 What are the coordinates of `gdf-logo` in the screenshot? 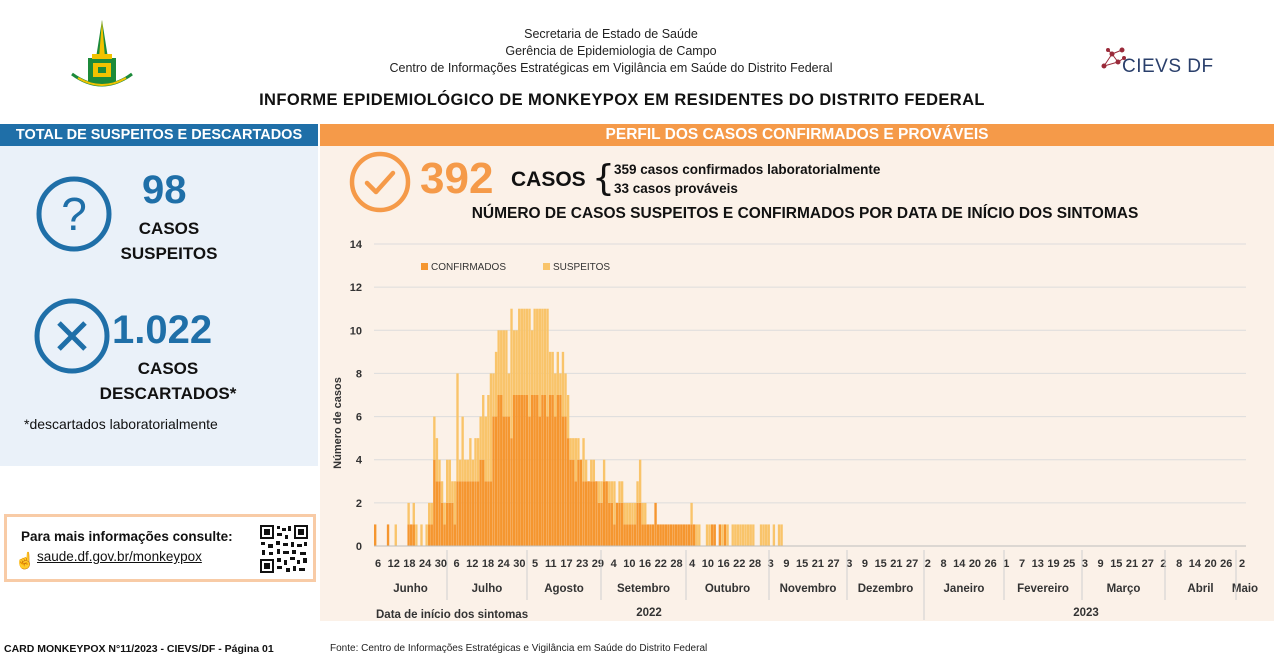 It's located at (102, 55).